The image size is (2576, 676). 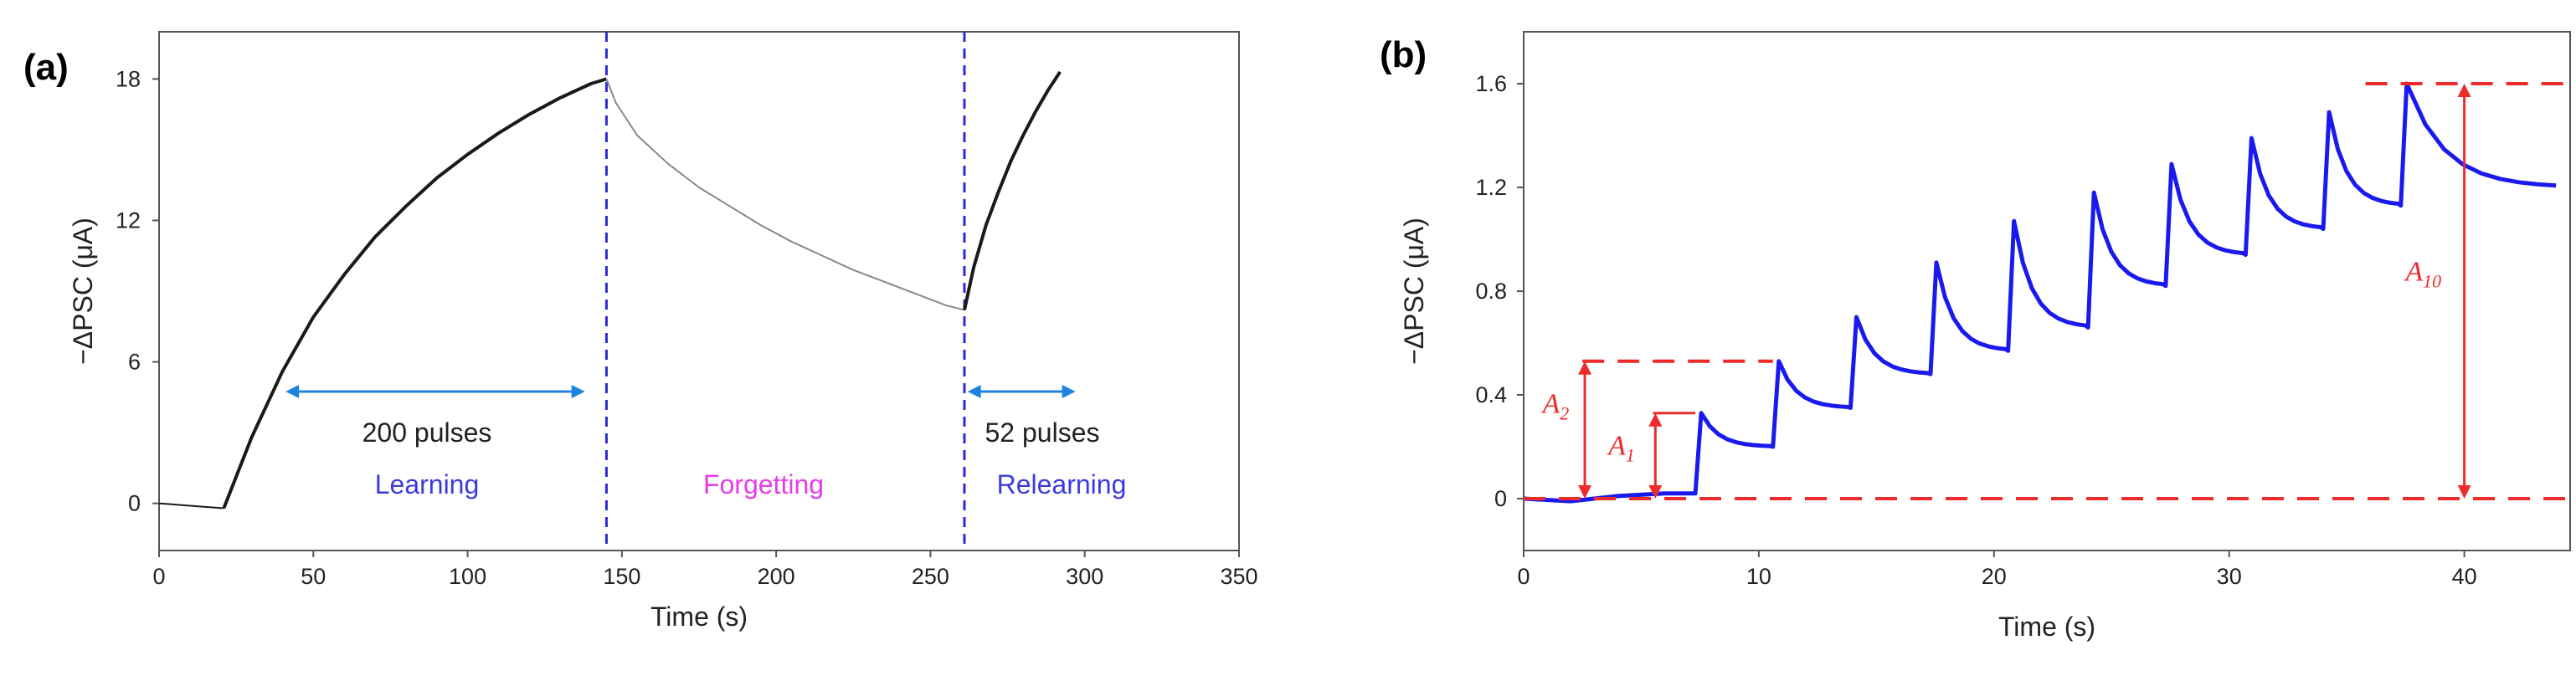 I want to click on a10-label: A10, so click(x=2423, y=274).